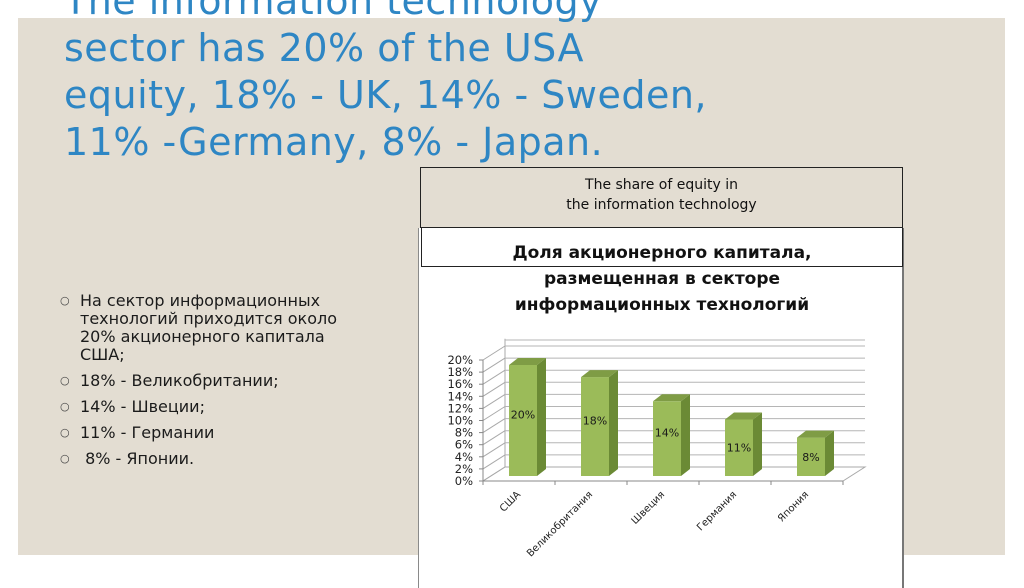 The height and width of the screenshot is (588, 1024). I want to click on svg-text: 4%, so click(464, 457).